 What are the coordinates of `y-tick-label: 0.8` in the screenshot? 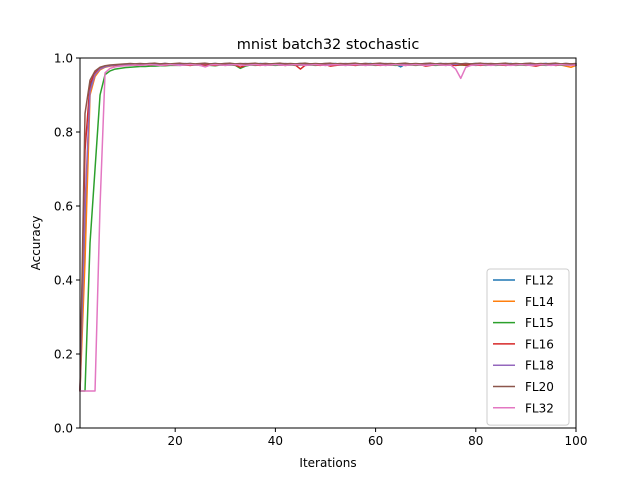 It's located at (63, 133).